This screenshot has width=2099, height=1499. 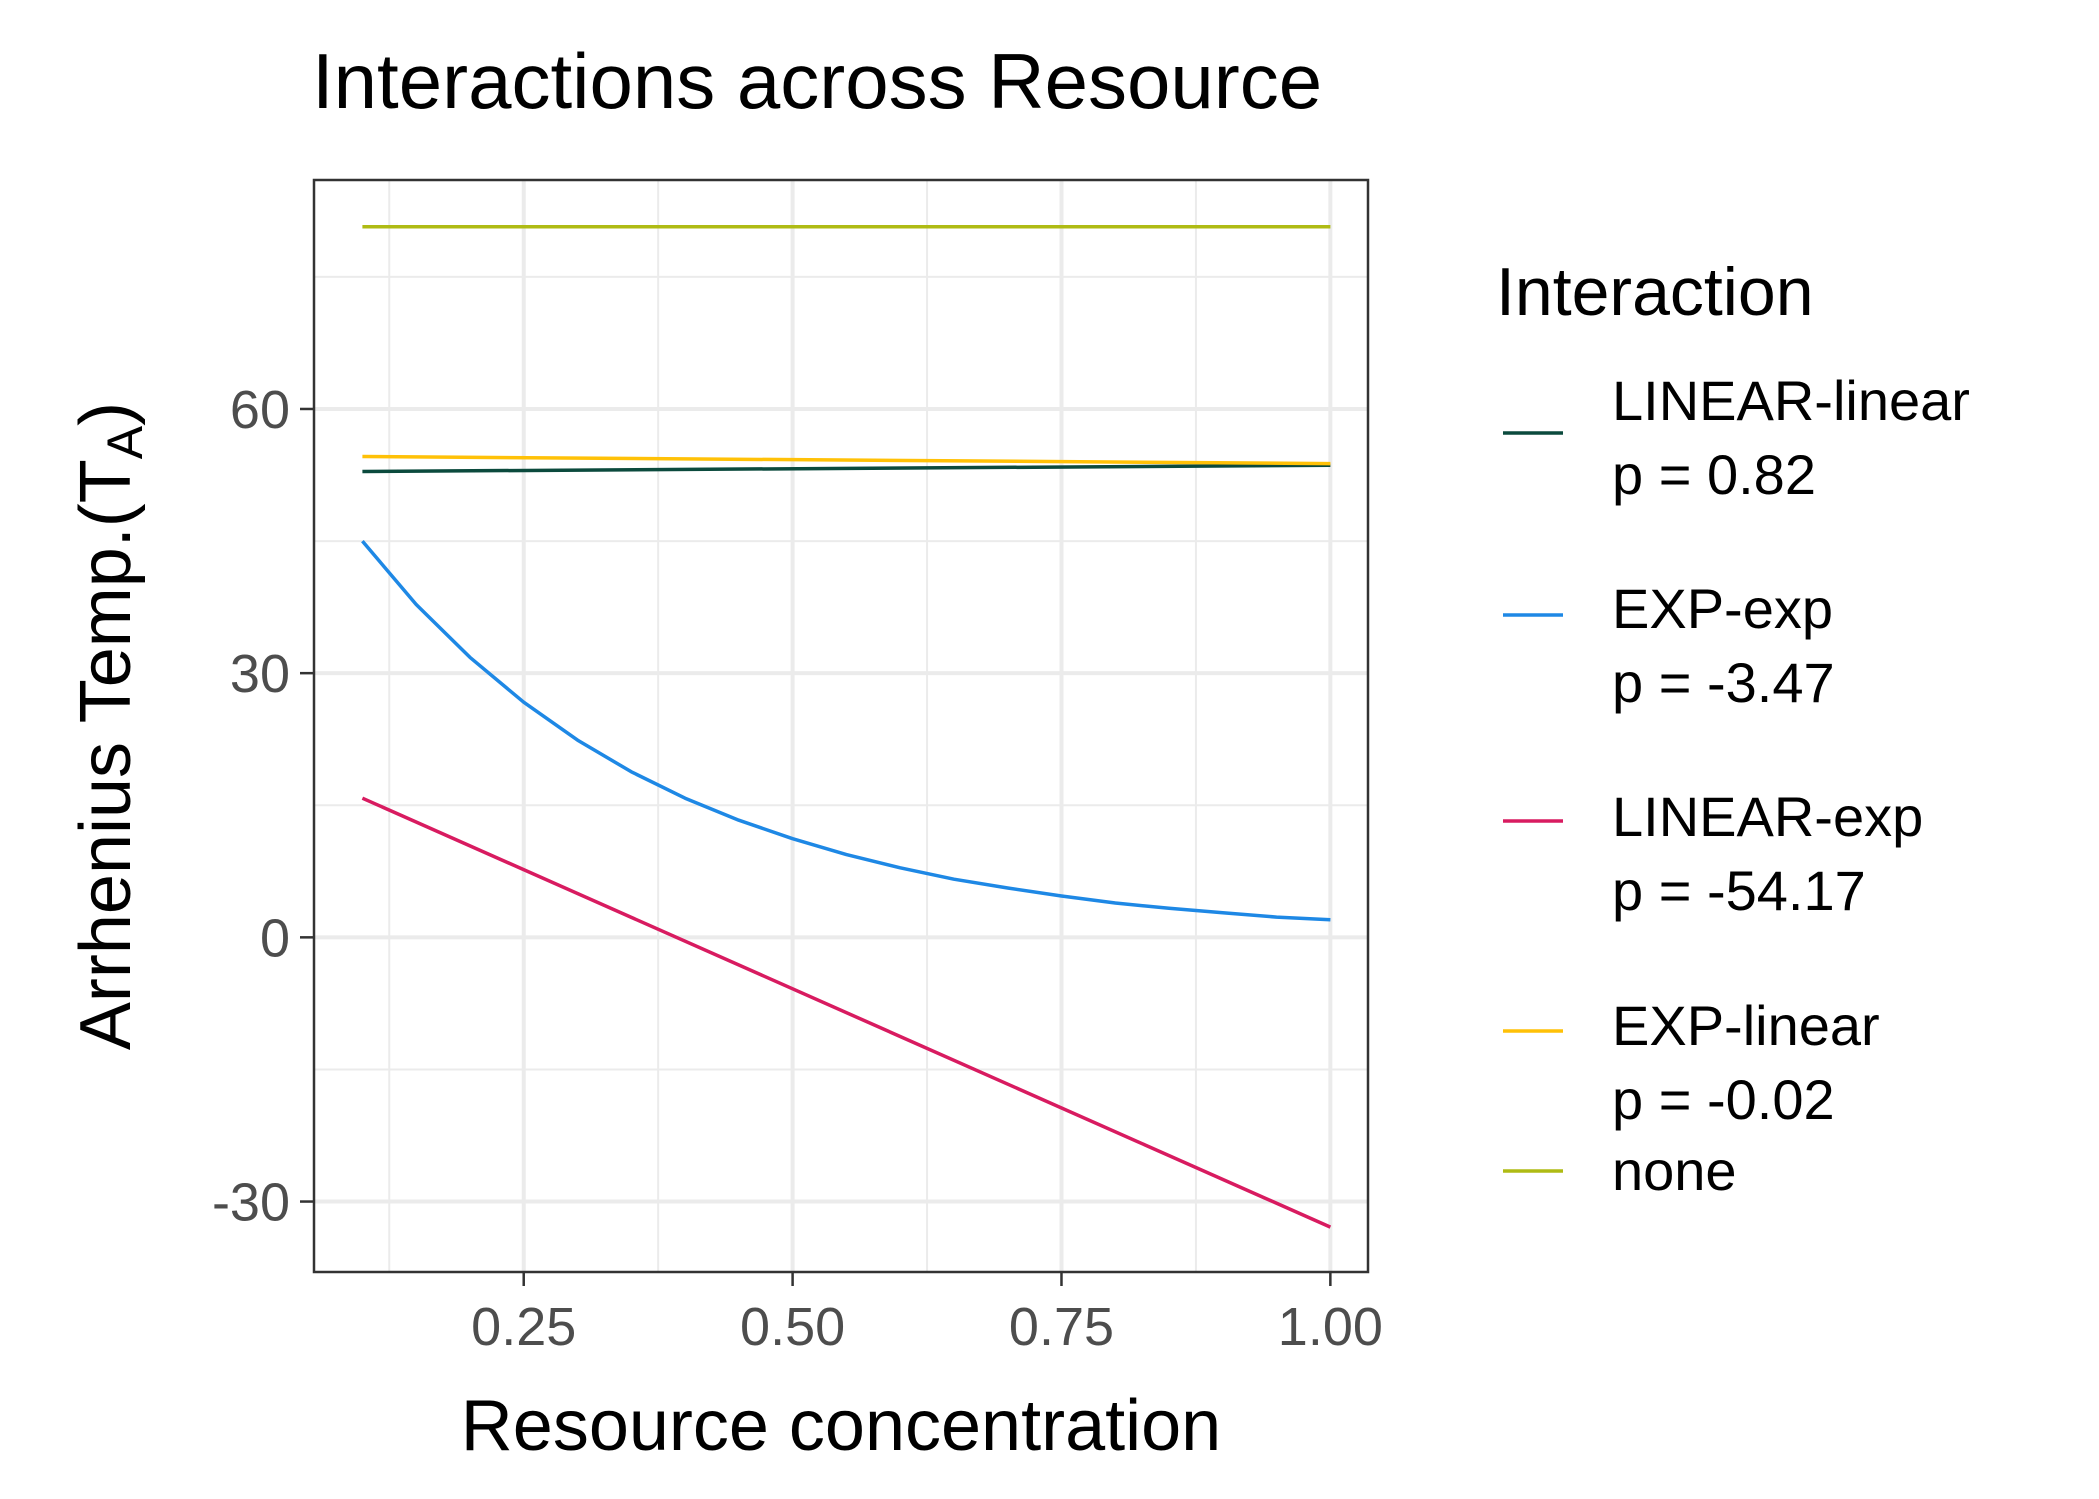 What do you see at coordinates (1330, 1327) in the screenshot?
I see `x-tick-label: 1.00` at bounding box center [1330, 1327].